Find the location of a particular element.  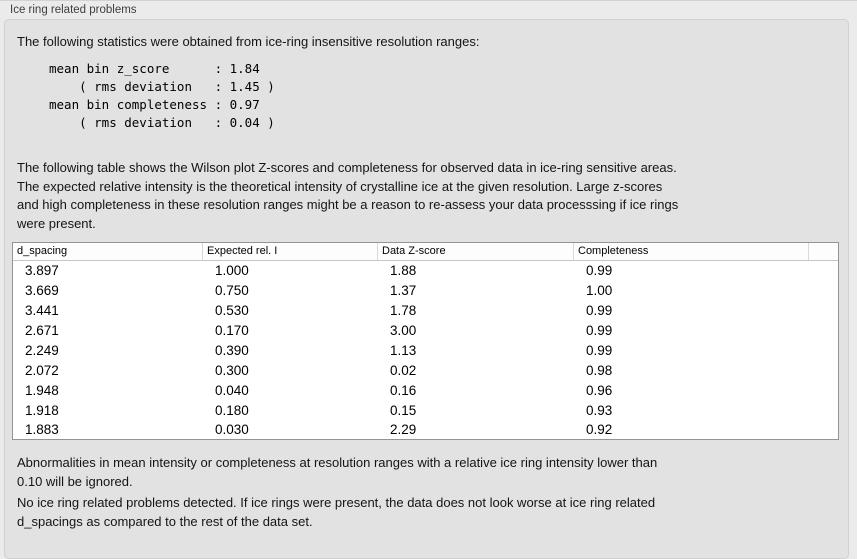

cell-data-z-score: 2.29 is located at coordinates (403, 430).